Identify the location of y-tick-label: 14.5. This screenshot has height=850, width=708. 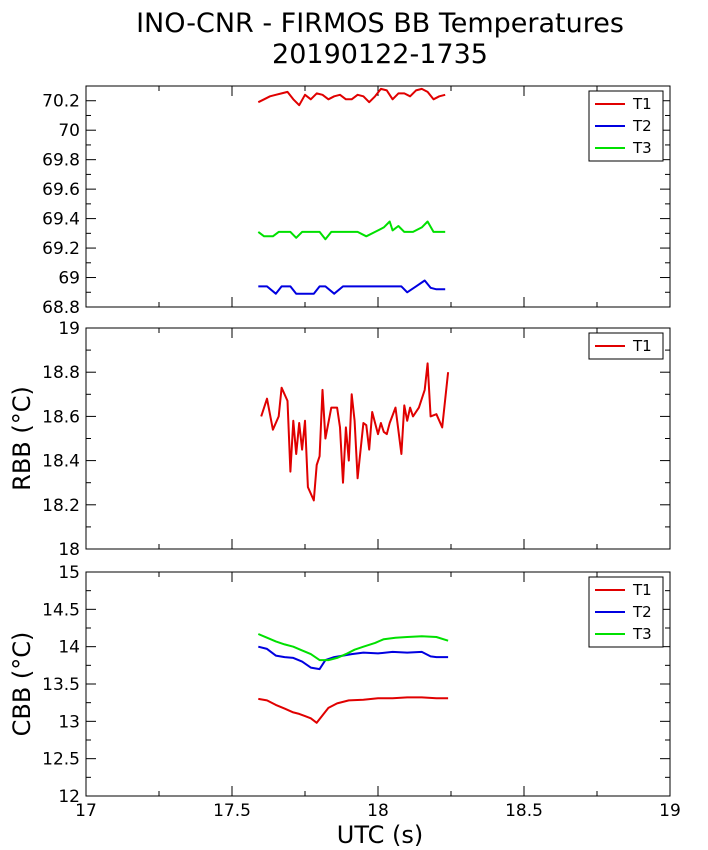
(61, 610).